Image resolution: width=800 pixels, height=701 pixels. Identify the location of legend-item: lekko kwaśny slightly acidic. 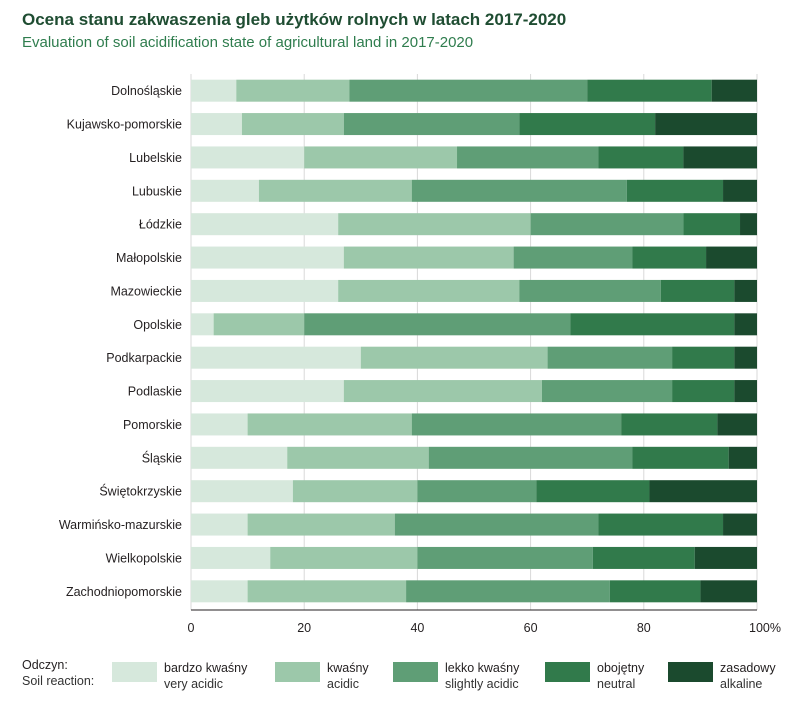
(482, 676).